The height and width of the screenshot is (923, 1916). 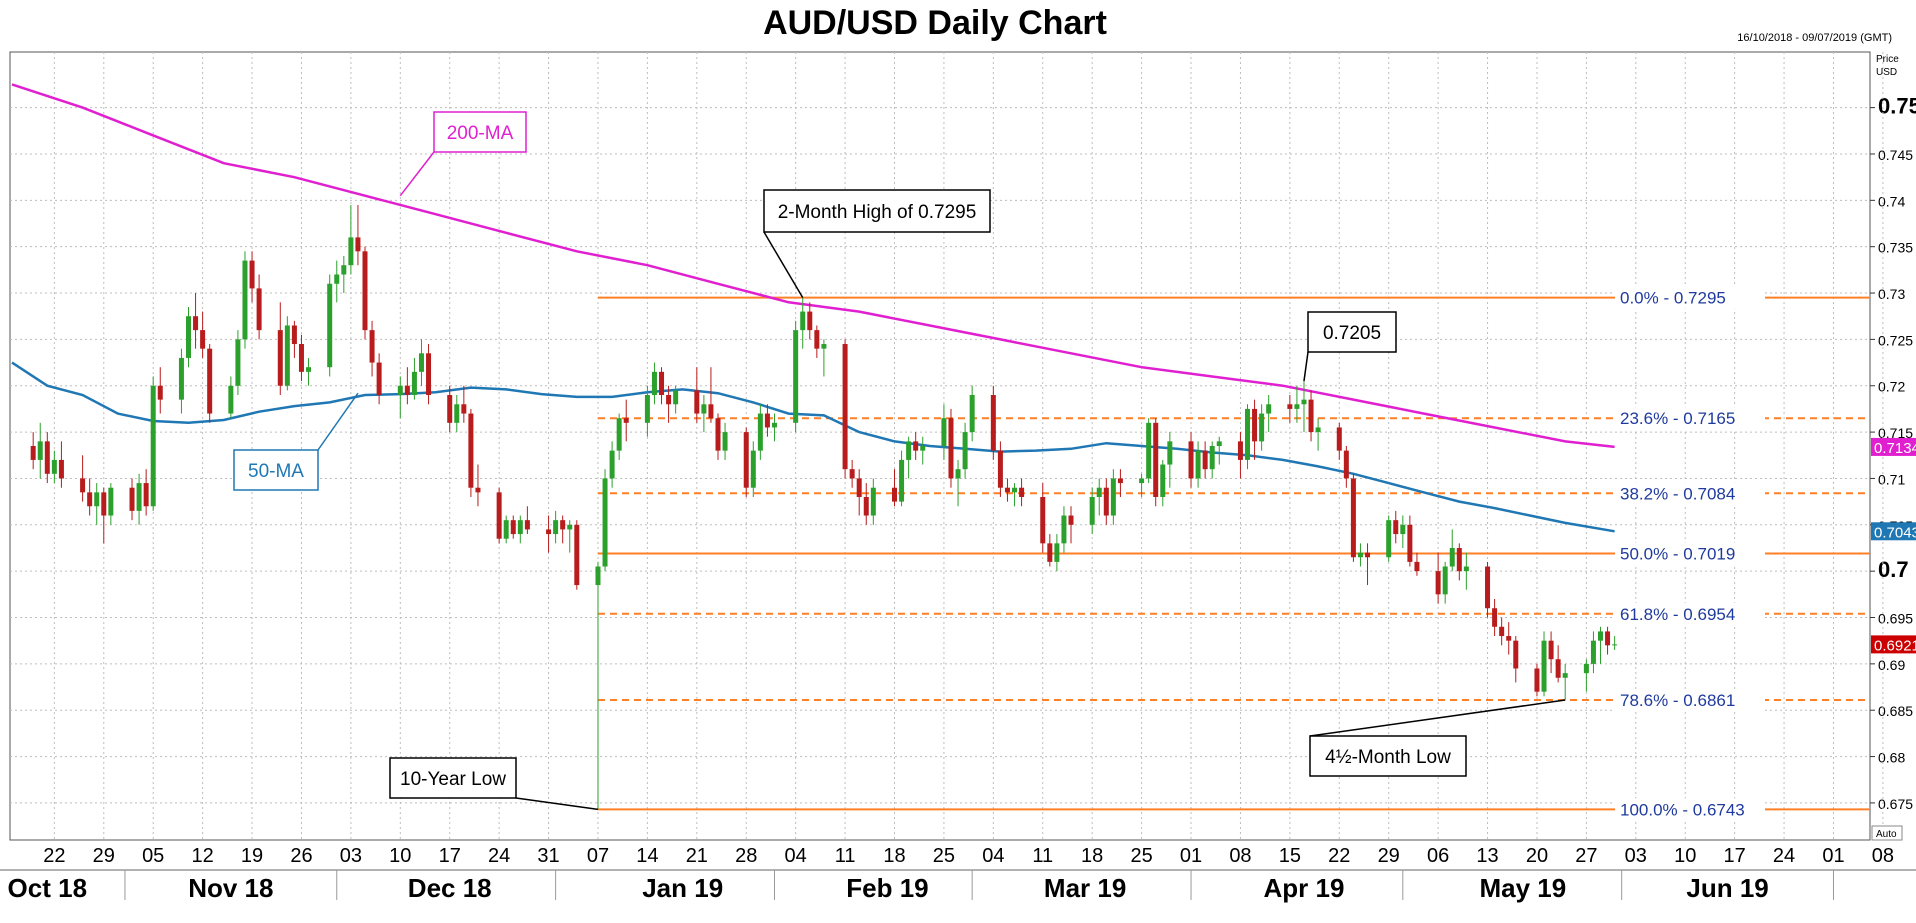 What do you see at coordinates (1814, 38) in the screenshot?
I see `date-range-label: 16/10/2018 - 09/07/2019 (GMT)` at bounding box center [1814, 38].